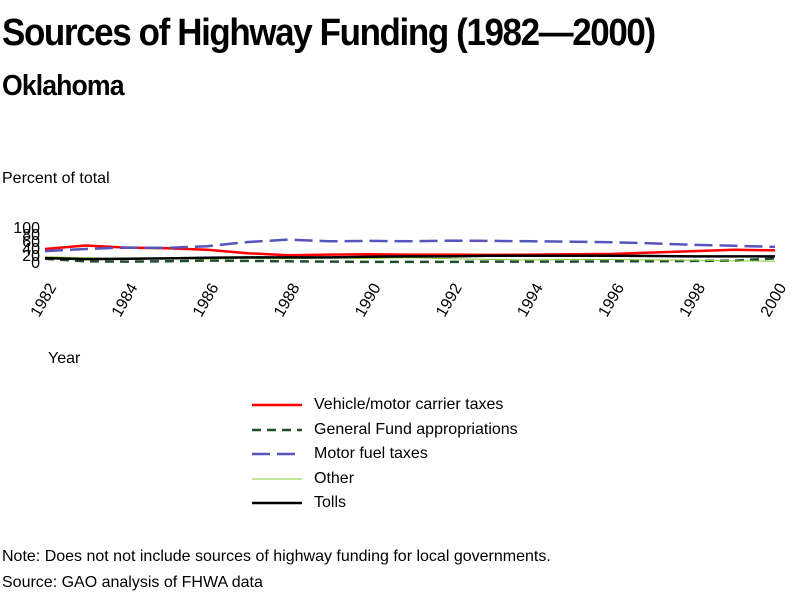 Image resolution: width=800 pixels, height=600 pixels. Describe the element at coordinates (385, 503) in the screenshot. I see `legend-item-tolls: Tolls` at that location.